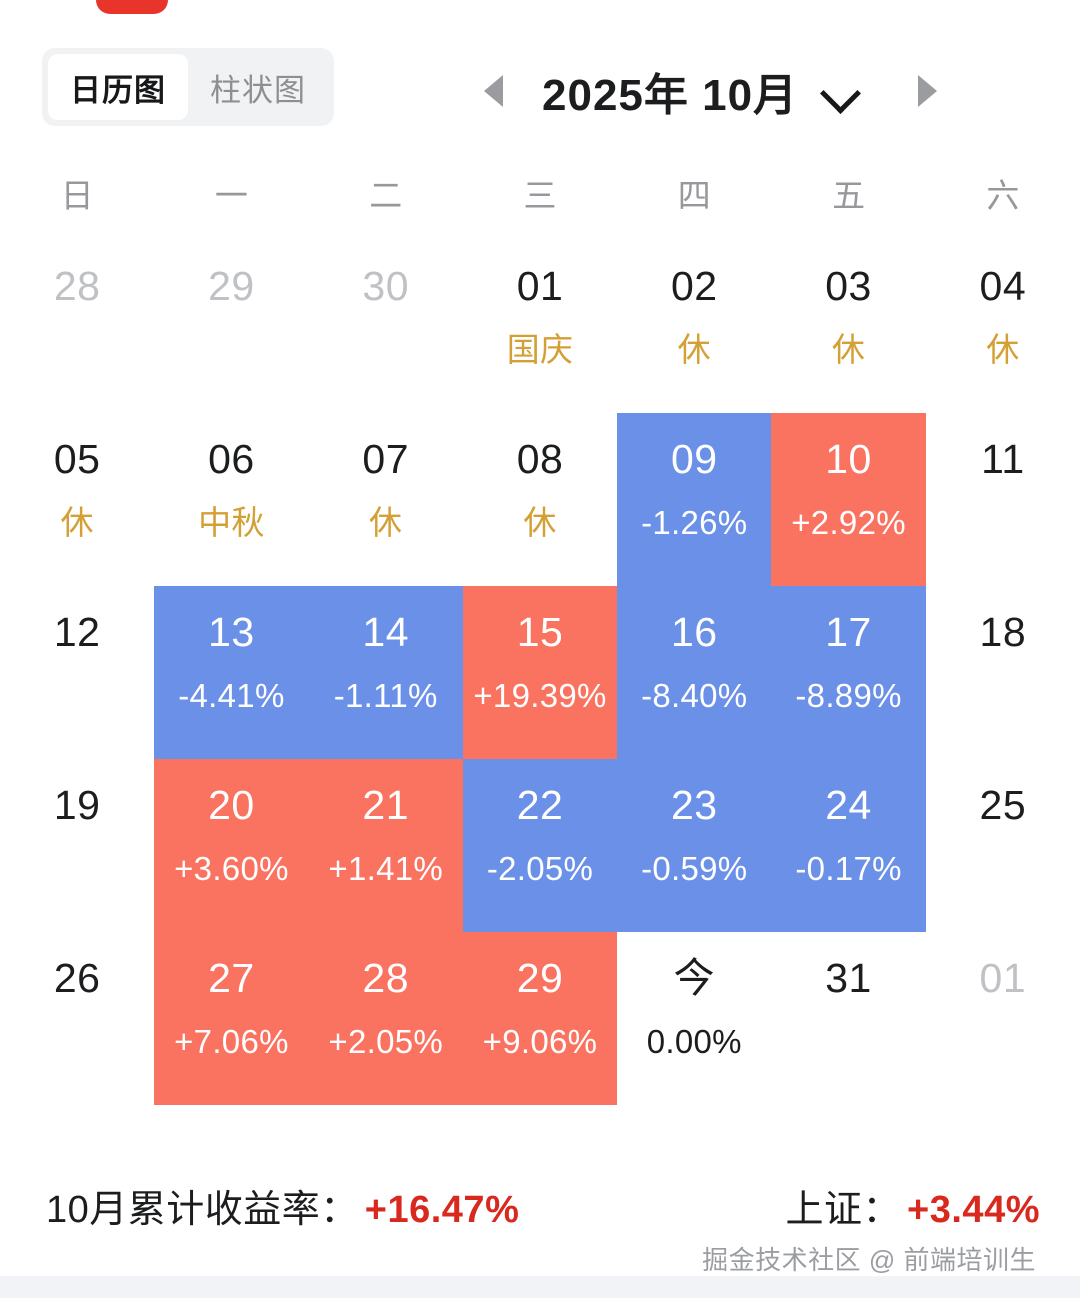  I want to click on day-number: 14, so click(385, 632).